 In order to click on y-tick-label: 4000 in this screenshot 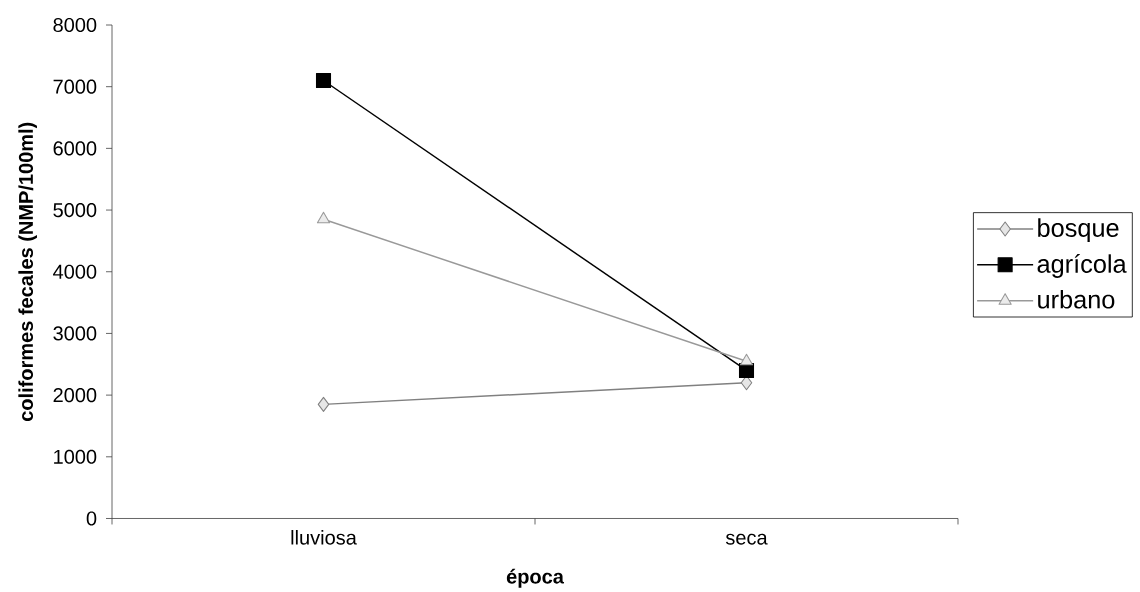, I will do `click(75, 271)`.